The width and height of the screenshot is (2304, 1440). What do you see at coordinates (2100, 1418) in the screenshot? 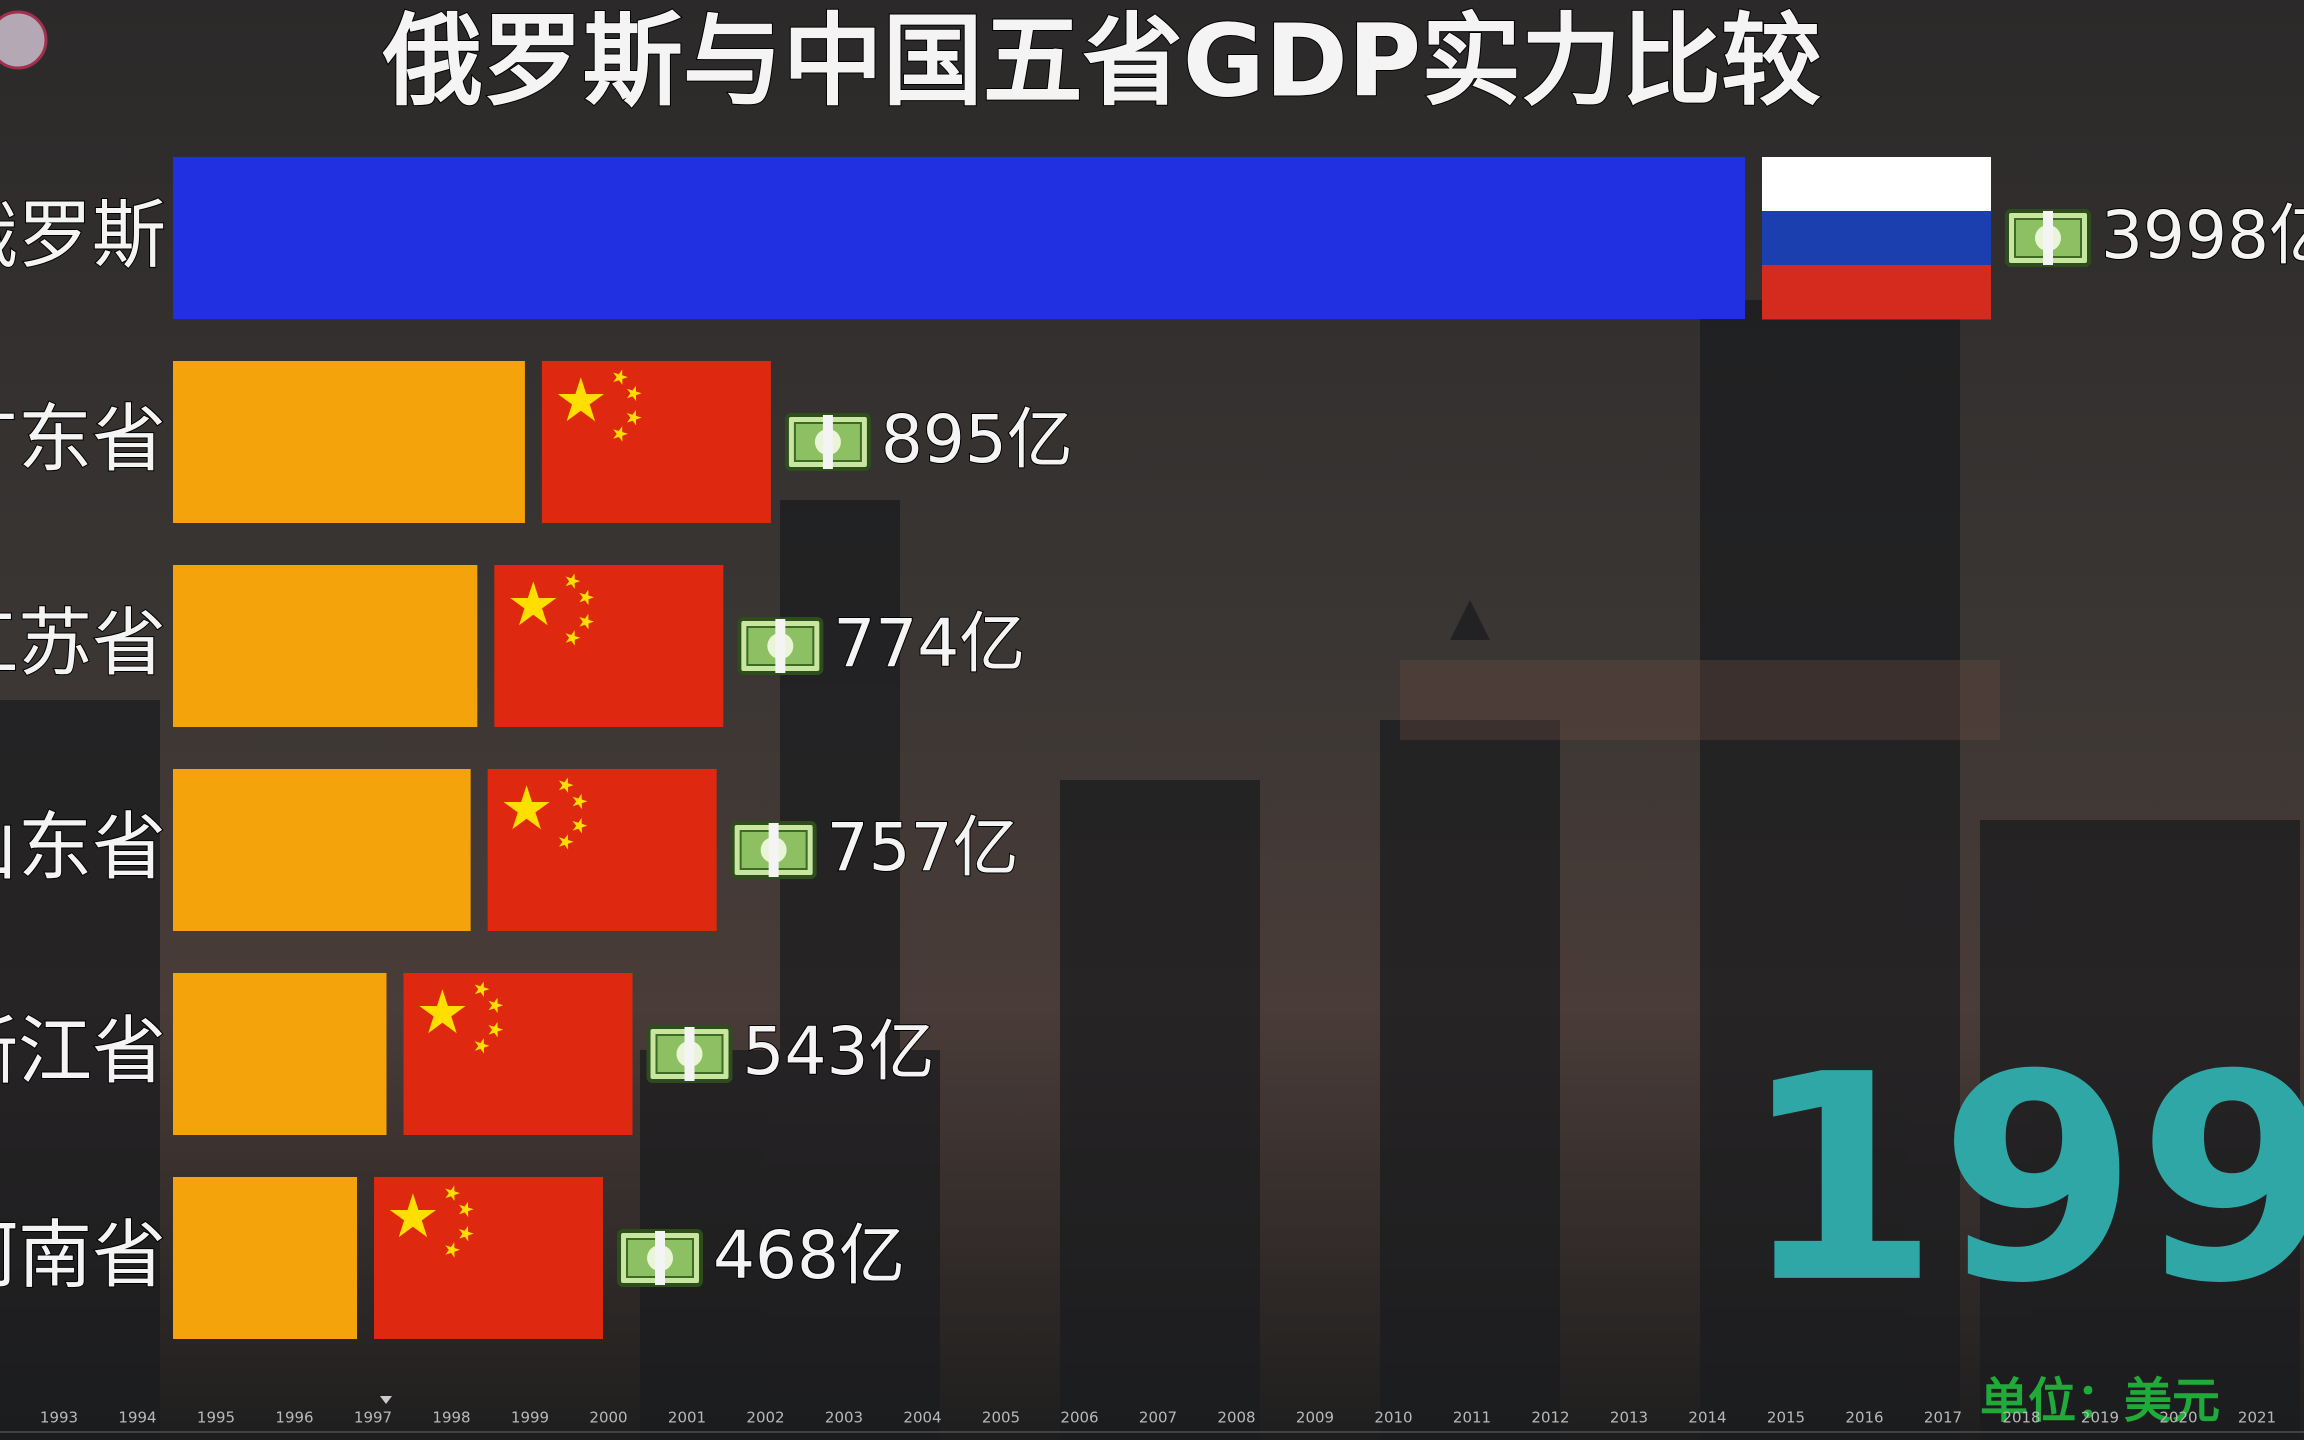
I see `timeline-label: 2019` at bounding box center [2100, 1418].